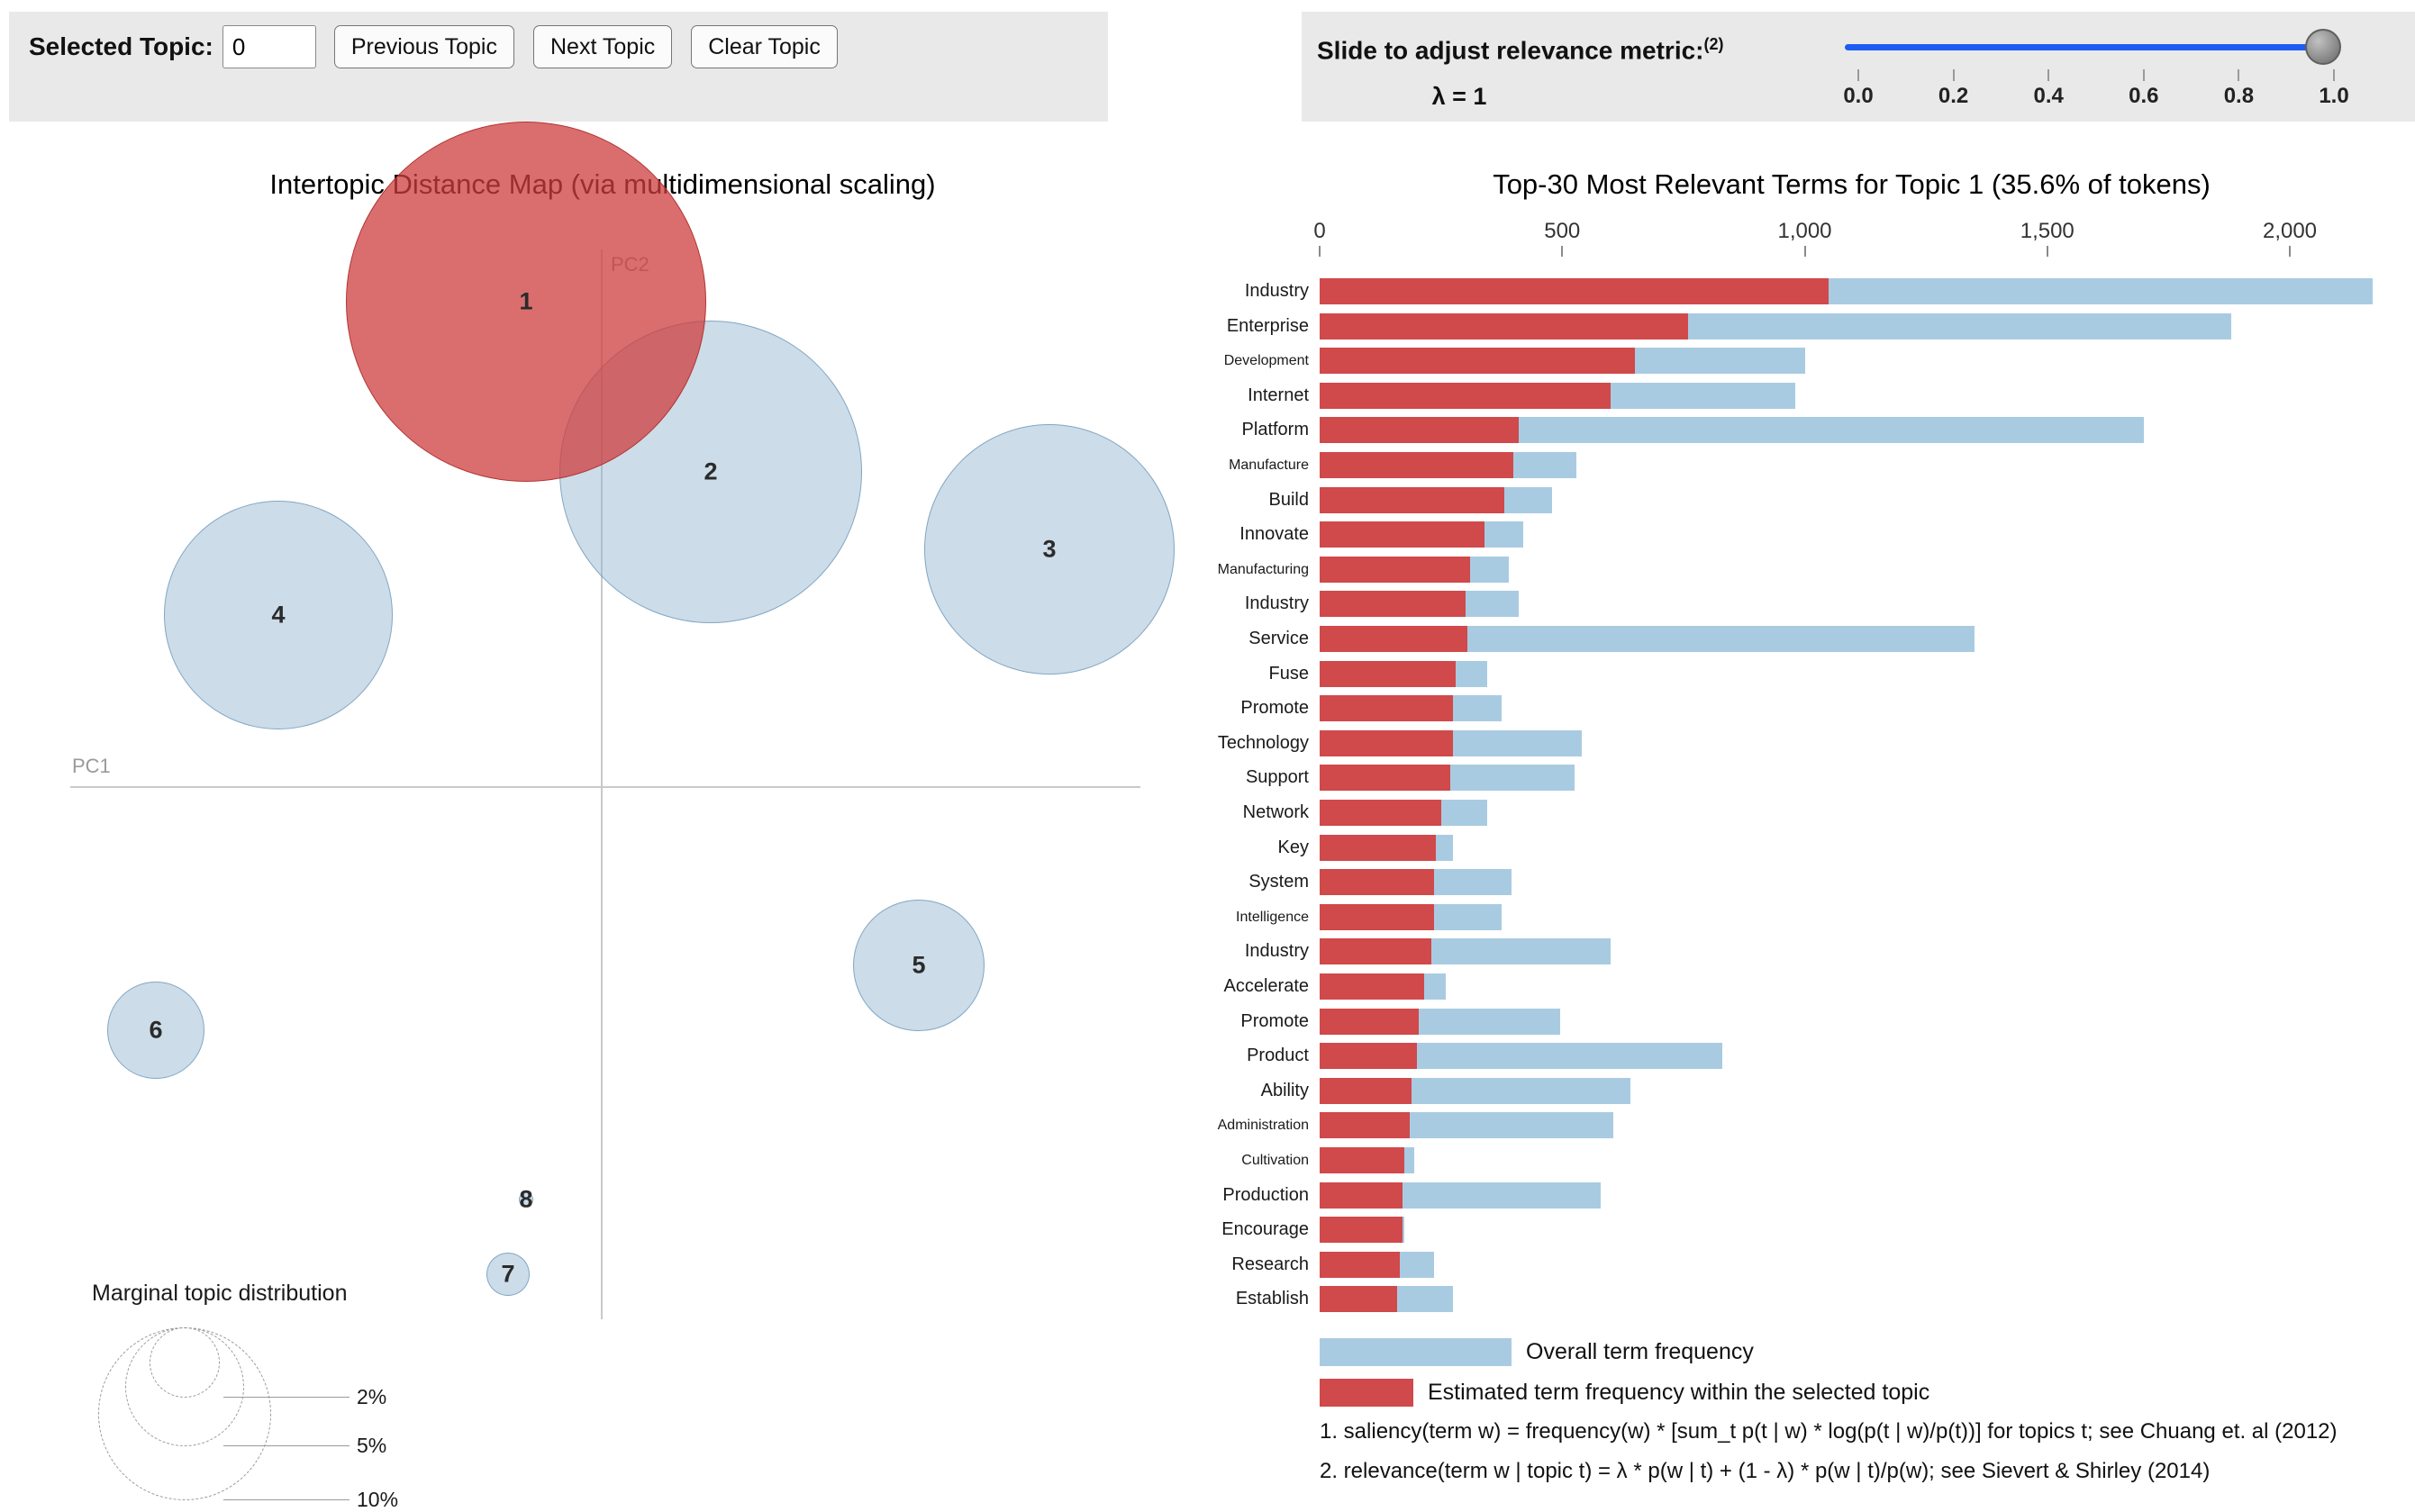  Describe the element at coordinates (1713, 44) in the screenshot. I see `relevance-footnote-ref: (2)` at that location.